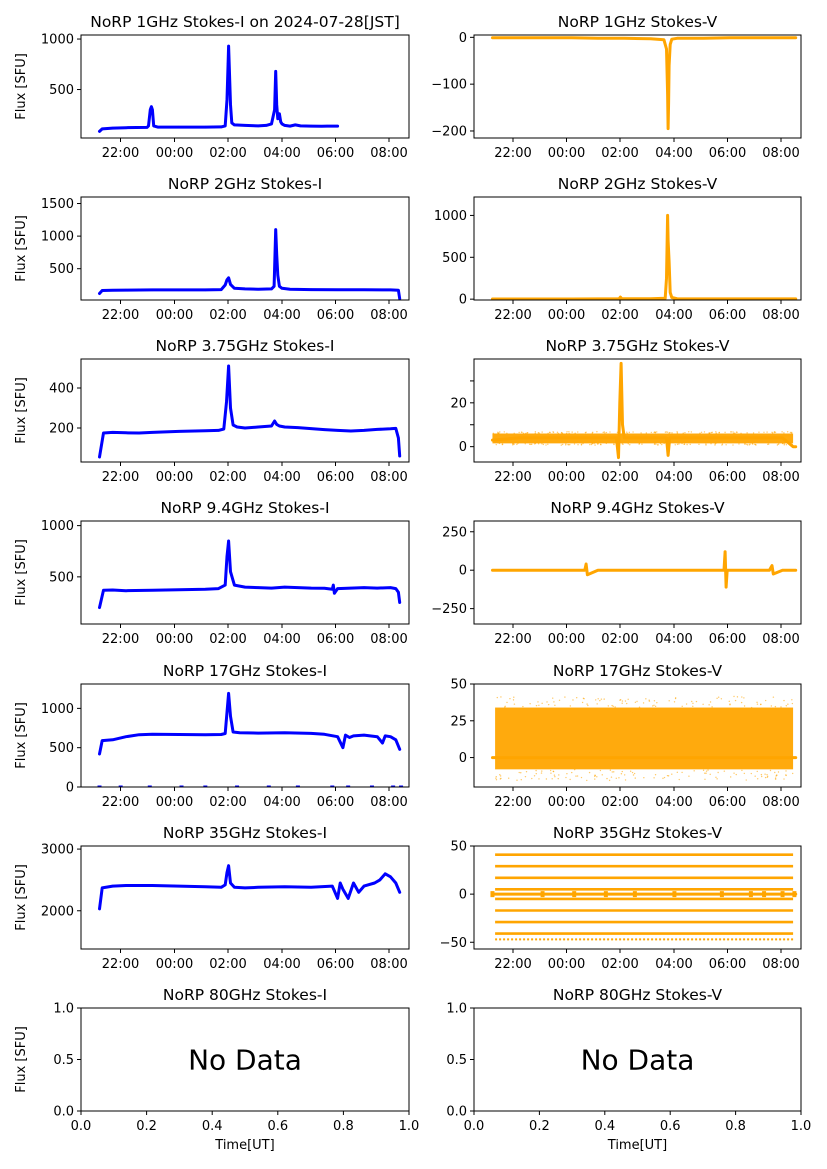 This screenshot has height=1169, width=827. Describe the element at coordinates (449, 609) in the screenshot. I see `y-tick-label: −250` at that location.